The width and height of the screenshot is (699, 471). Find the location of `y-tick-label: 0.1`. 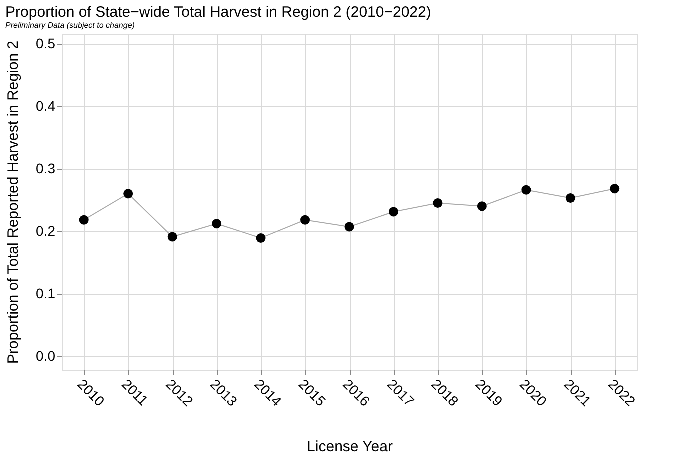

y-tick-label: 0.1 is located at coordinates (46, 293).